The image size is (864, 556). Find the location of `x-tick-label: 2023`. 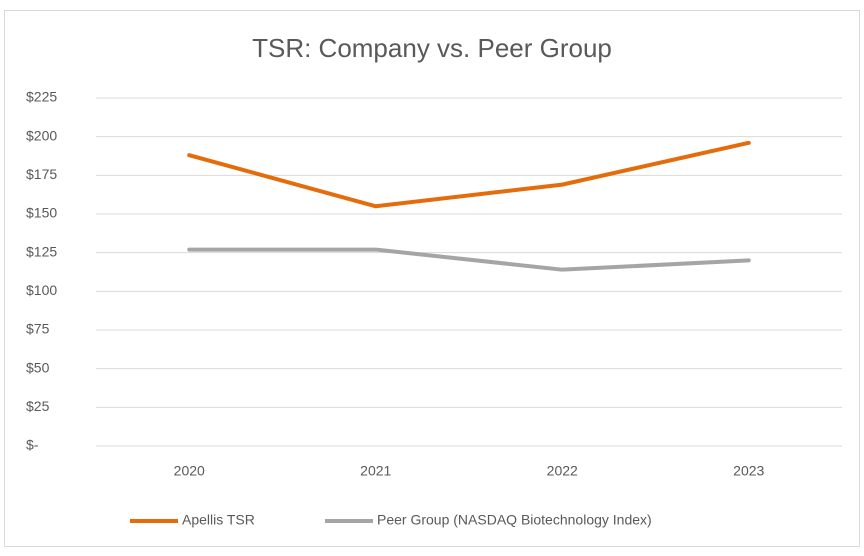

x-tick-label: 2023 is located at coordinates (748, 471).